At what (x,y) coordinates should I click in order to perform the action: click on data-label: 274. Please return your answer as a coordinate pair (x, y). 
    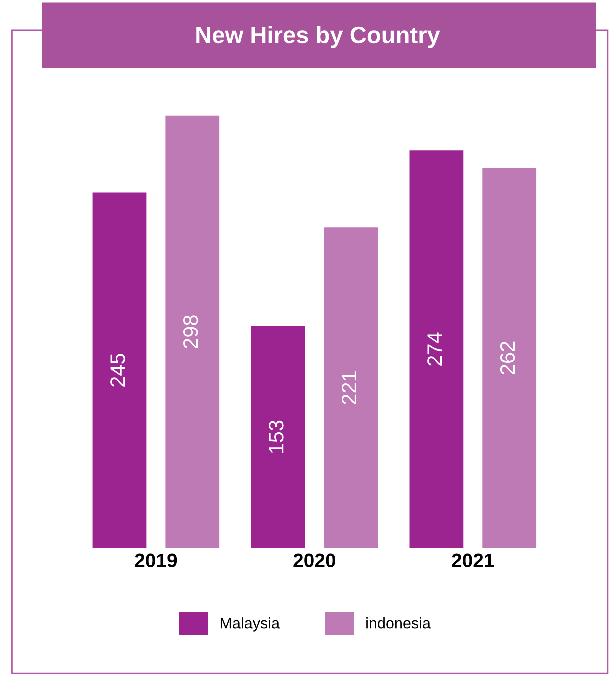
    Looking at the image, I should click on (435, 349).